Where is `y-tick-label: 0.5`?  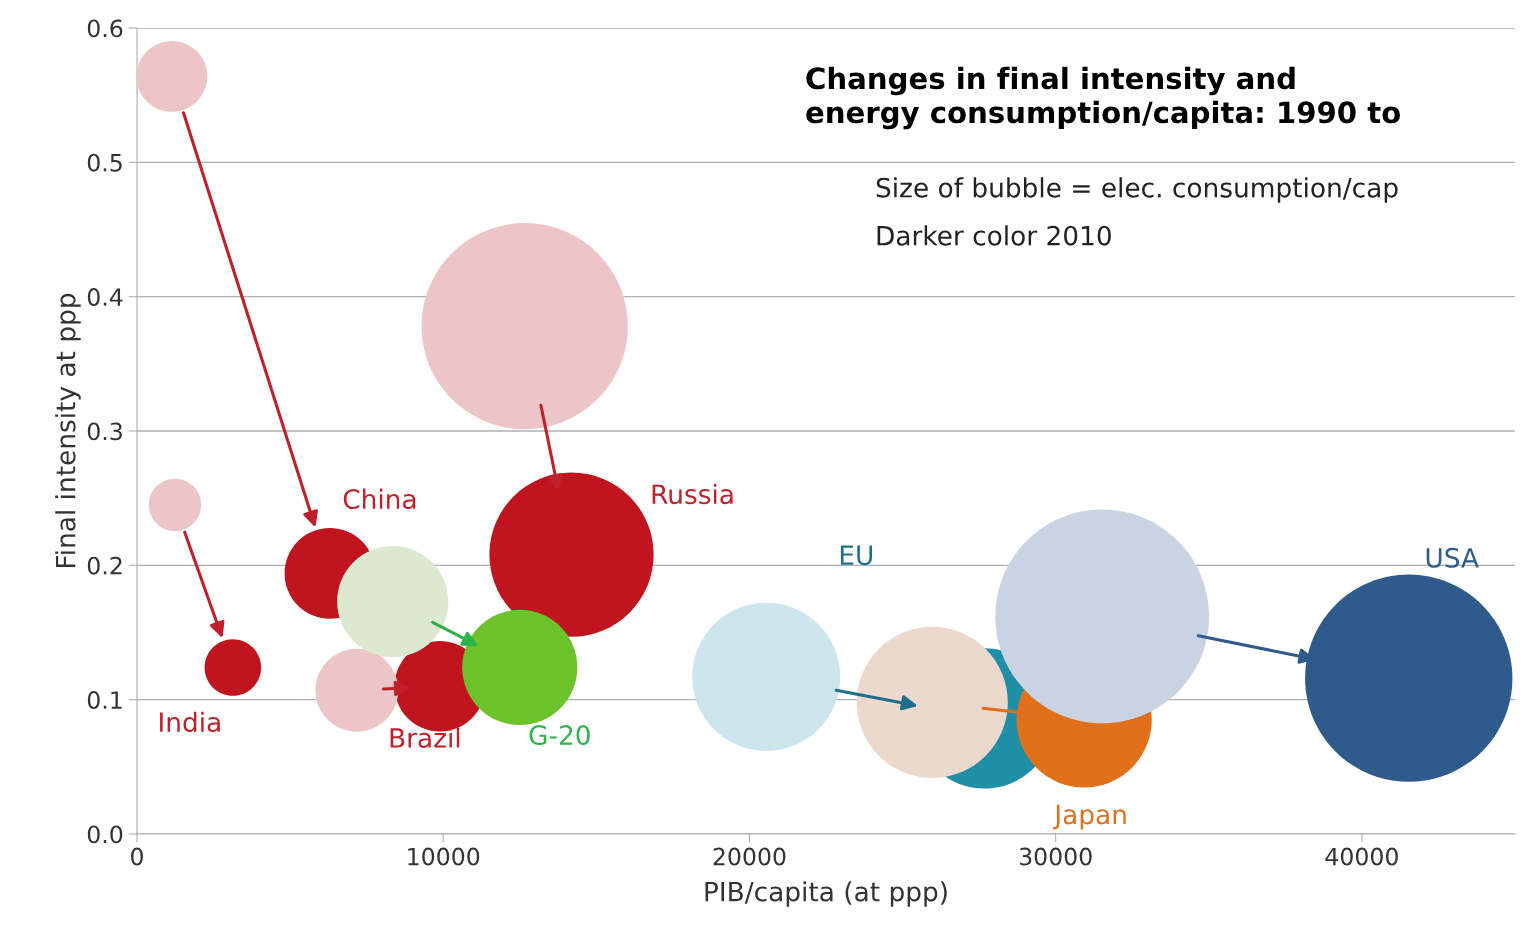 y-tick-label: 0.5 is located at coordinates (104, 162).